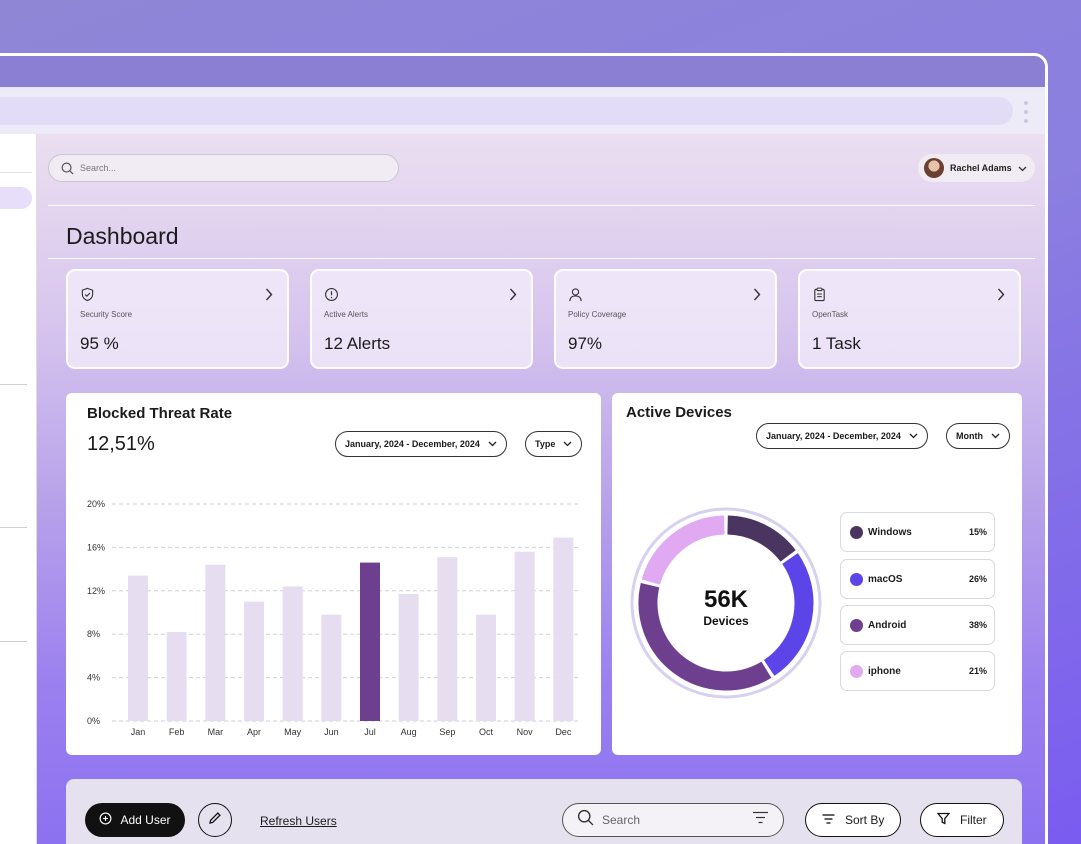  What do you see at coordinates (865, 820) in the screenshot?
I see `sort-by-label: Sort By` at bounding box center [865, 820].